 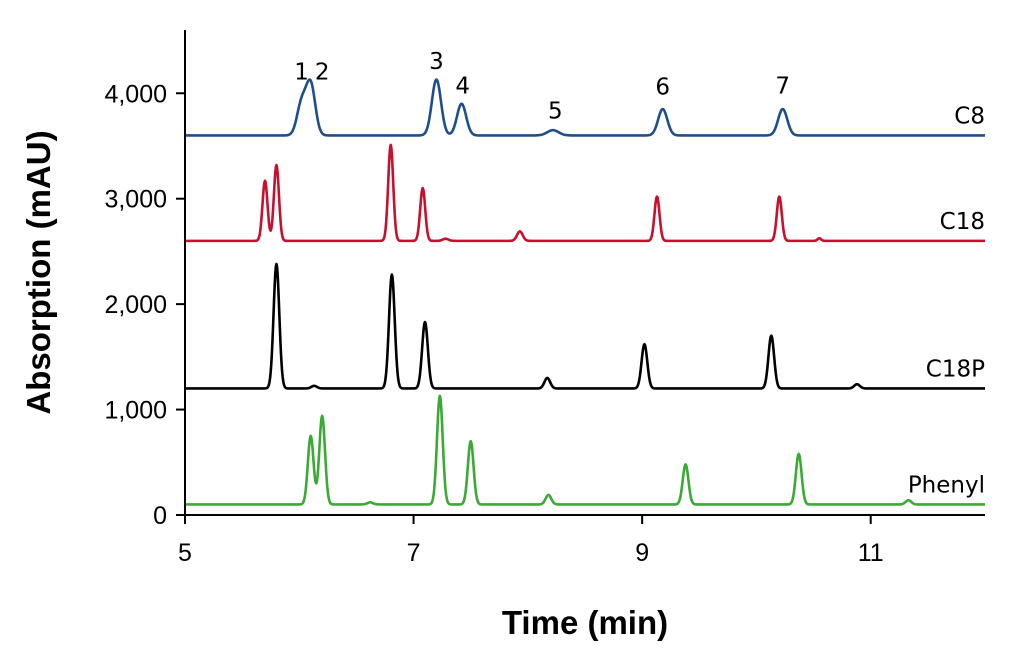 What do you see at coordinates (160, 516) in the screenshot?
I see `y-tick-label: 0` at bounding box center [160, 516].